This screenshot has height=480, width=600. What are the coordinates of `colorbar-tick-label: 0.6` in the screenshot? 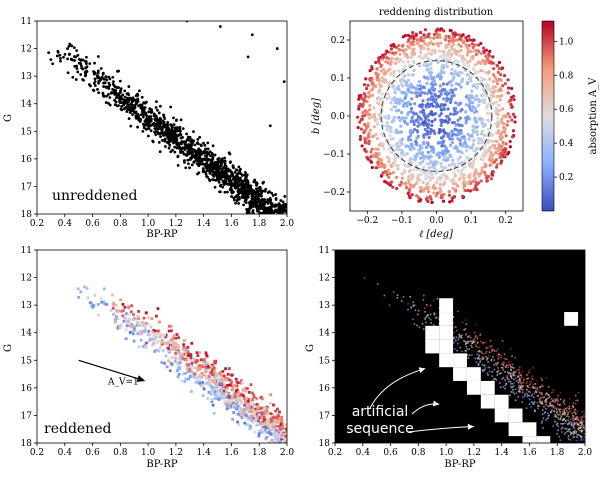 It's located at (566, 110).